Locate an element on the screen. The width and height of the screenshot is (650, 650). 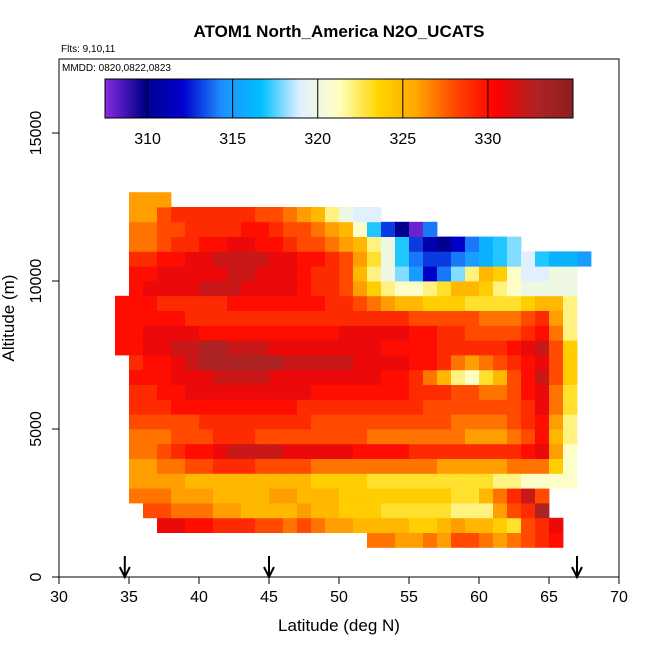
x-axis: 30 35 40 45 50 55 60 65 70 is located at coordinates (339, 591).